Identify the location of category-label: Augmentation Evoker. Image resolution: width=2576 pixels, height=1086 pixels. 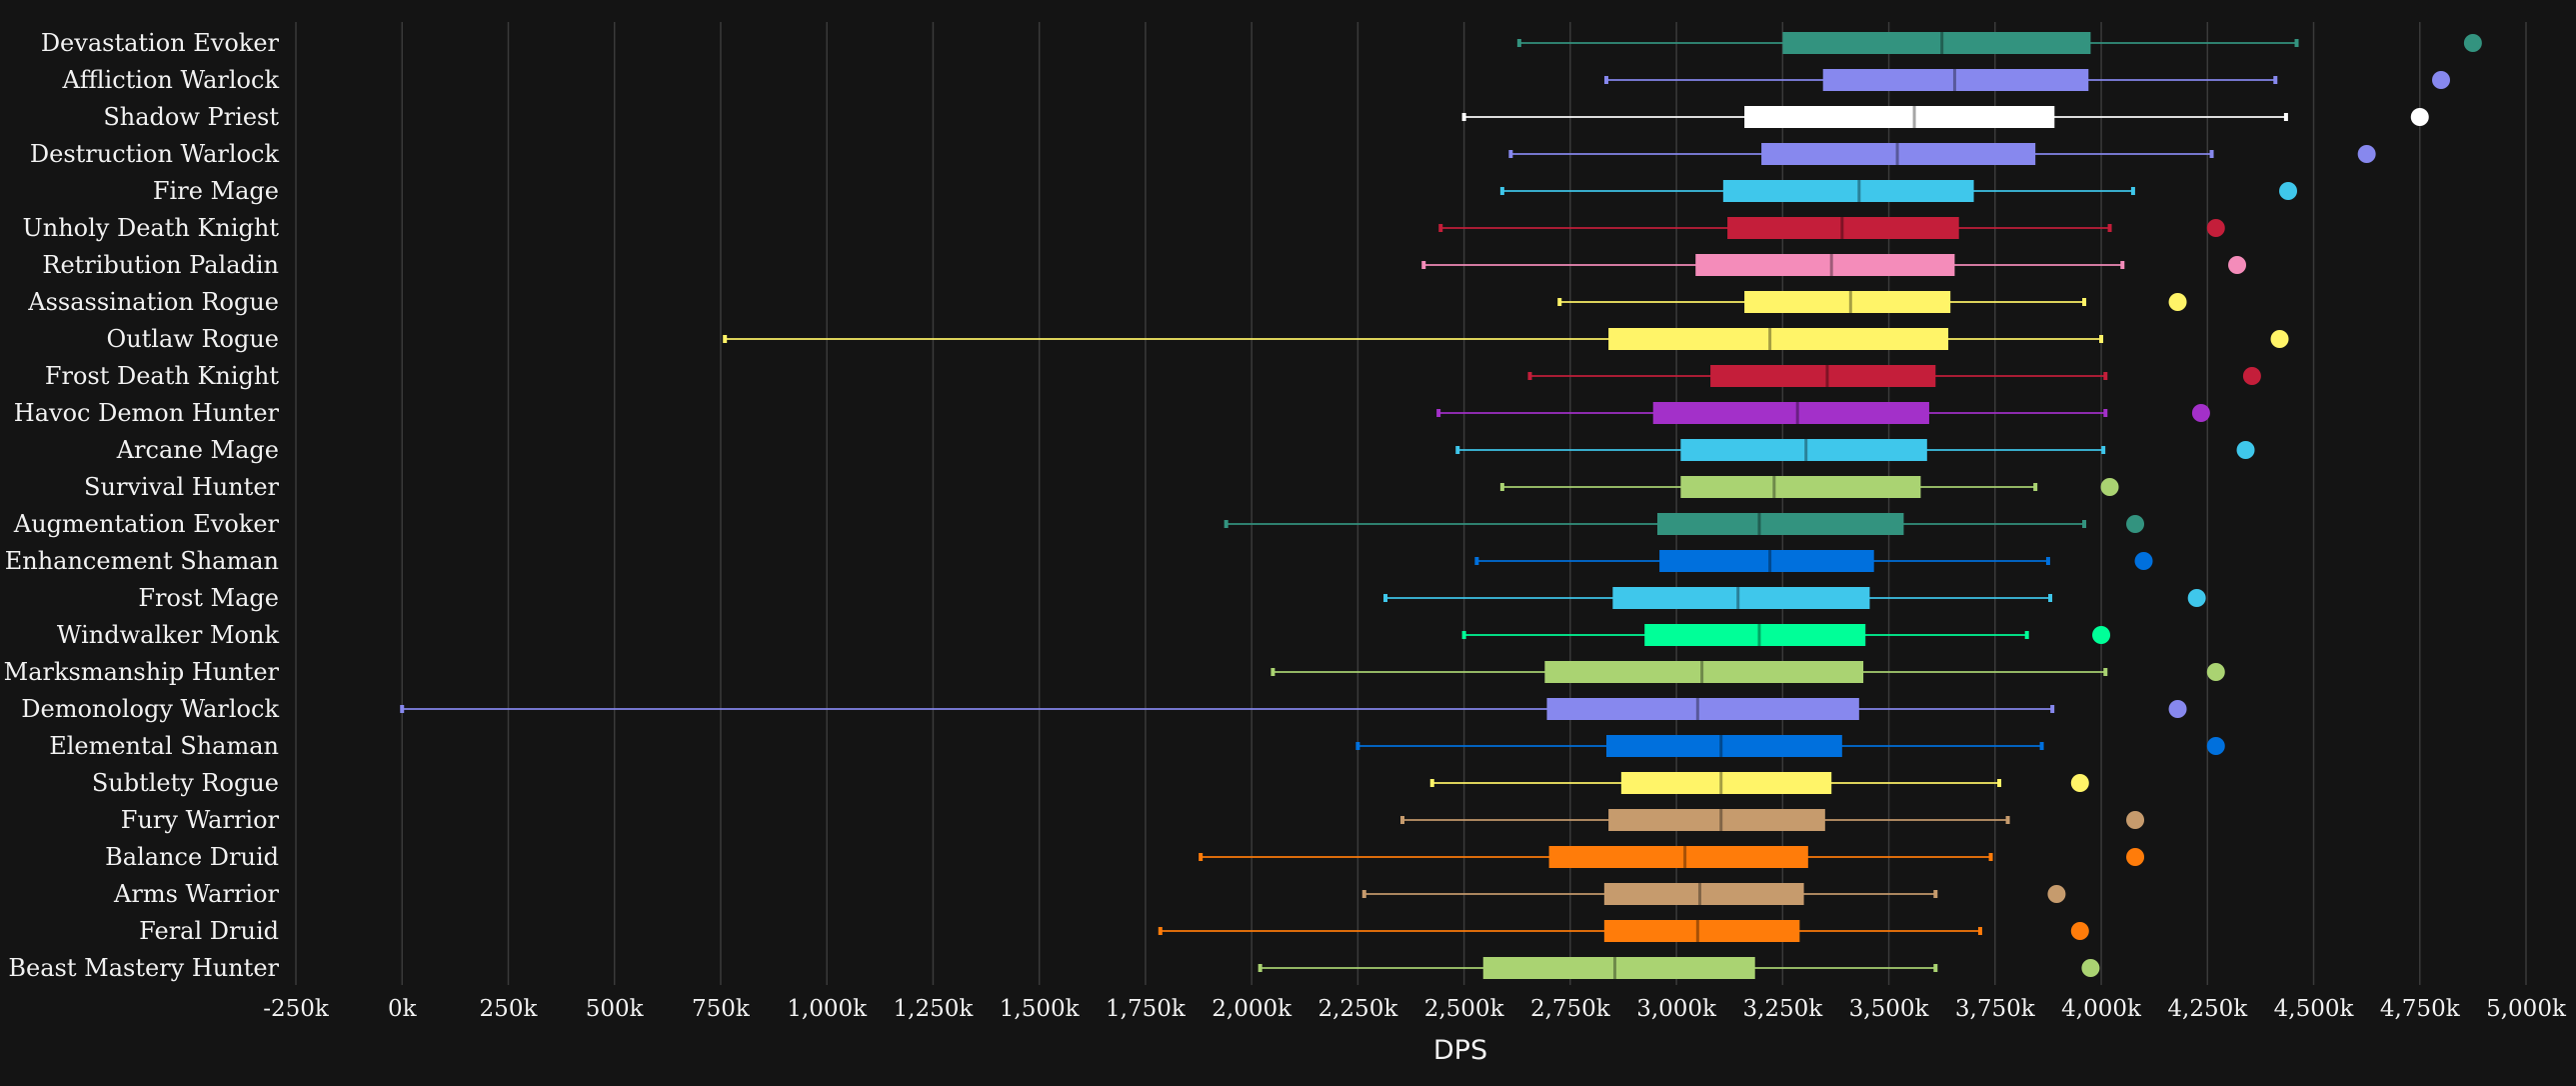
(146, 524).